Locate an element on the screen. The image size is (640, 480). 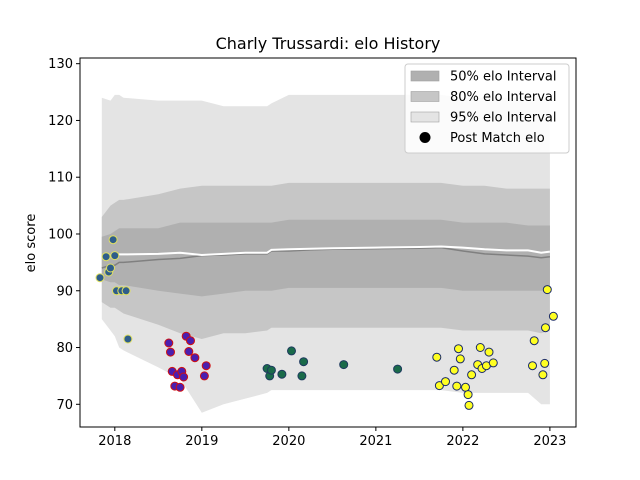
y-axis-label: elo score is located at coordinates (31, 243).